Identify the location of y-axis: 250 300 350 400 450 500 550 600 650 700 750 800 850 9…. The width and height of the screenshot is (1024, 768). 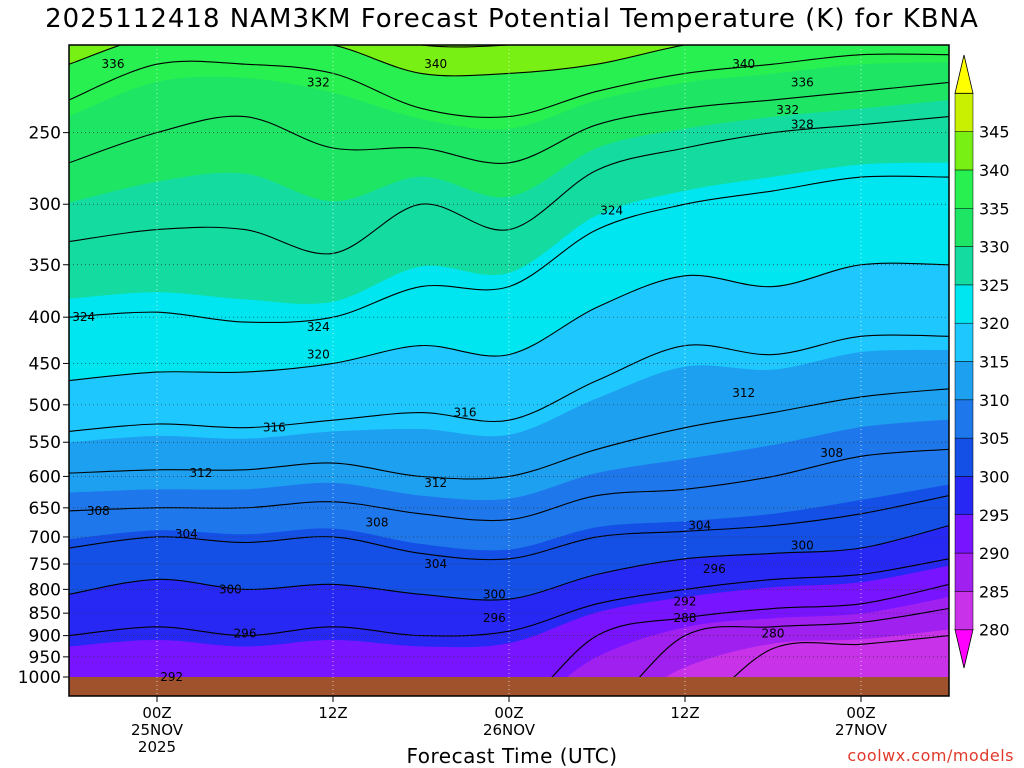
(43, 406).